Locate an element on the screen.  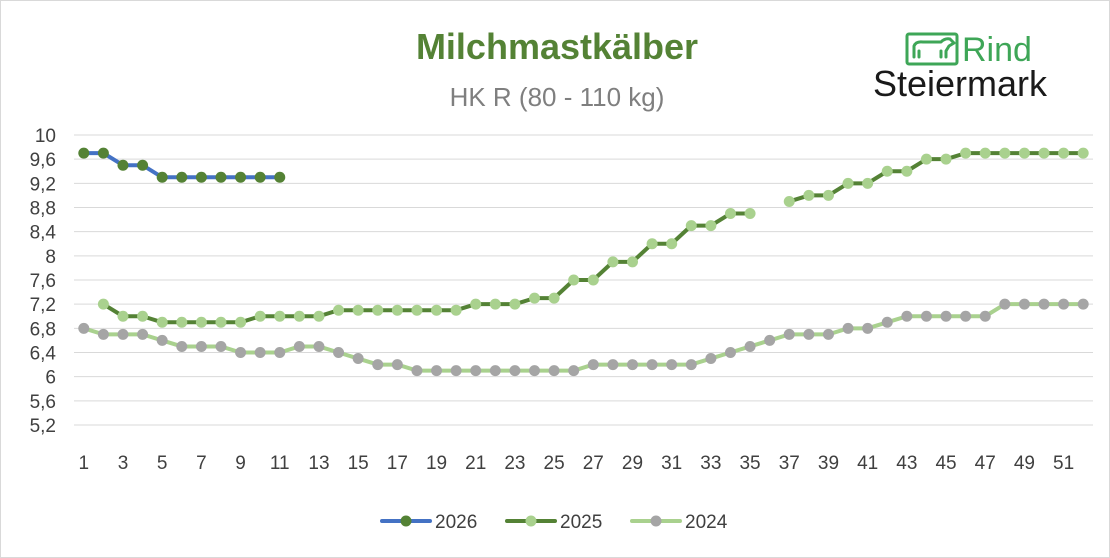
y-tick-label: 10 is located at coordinates (45, 136).